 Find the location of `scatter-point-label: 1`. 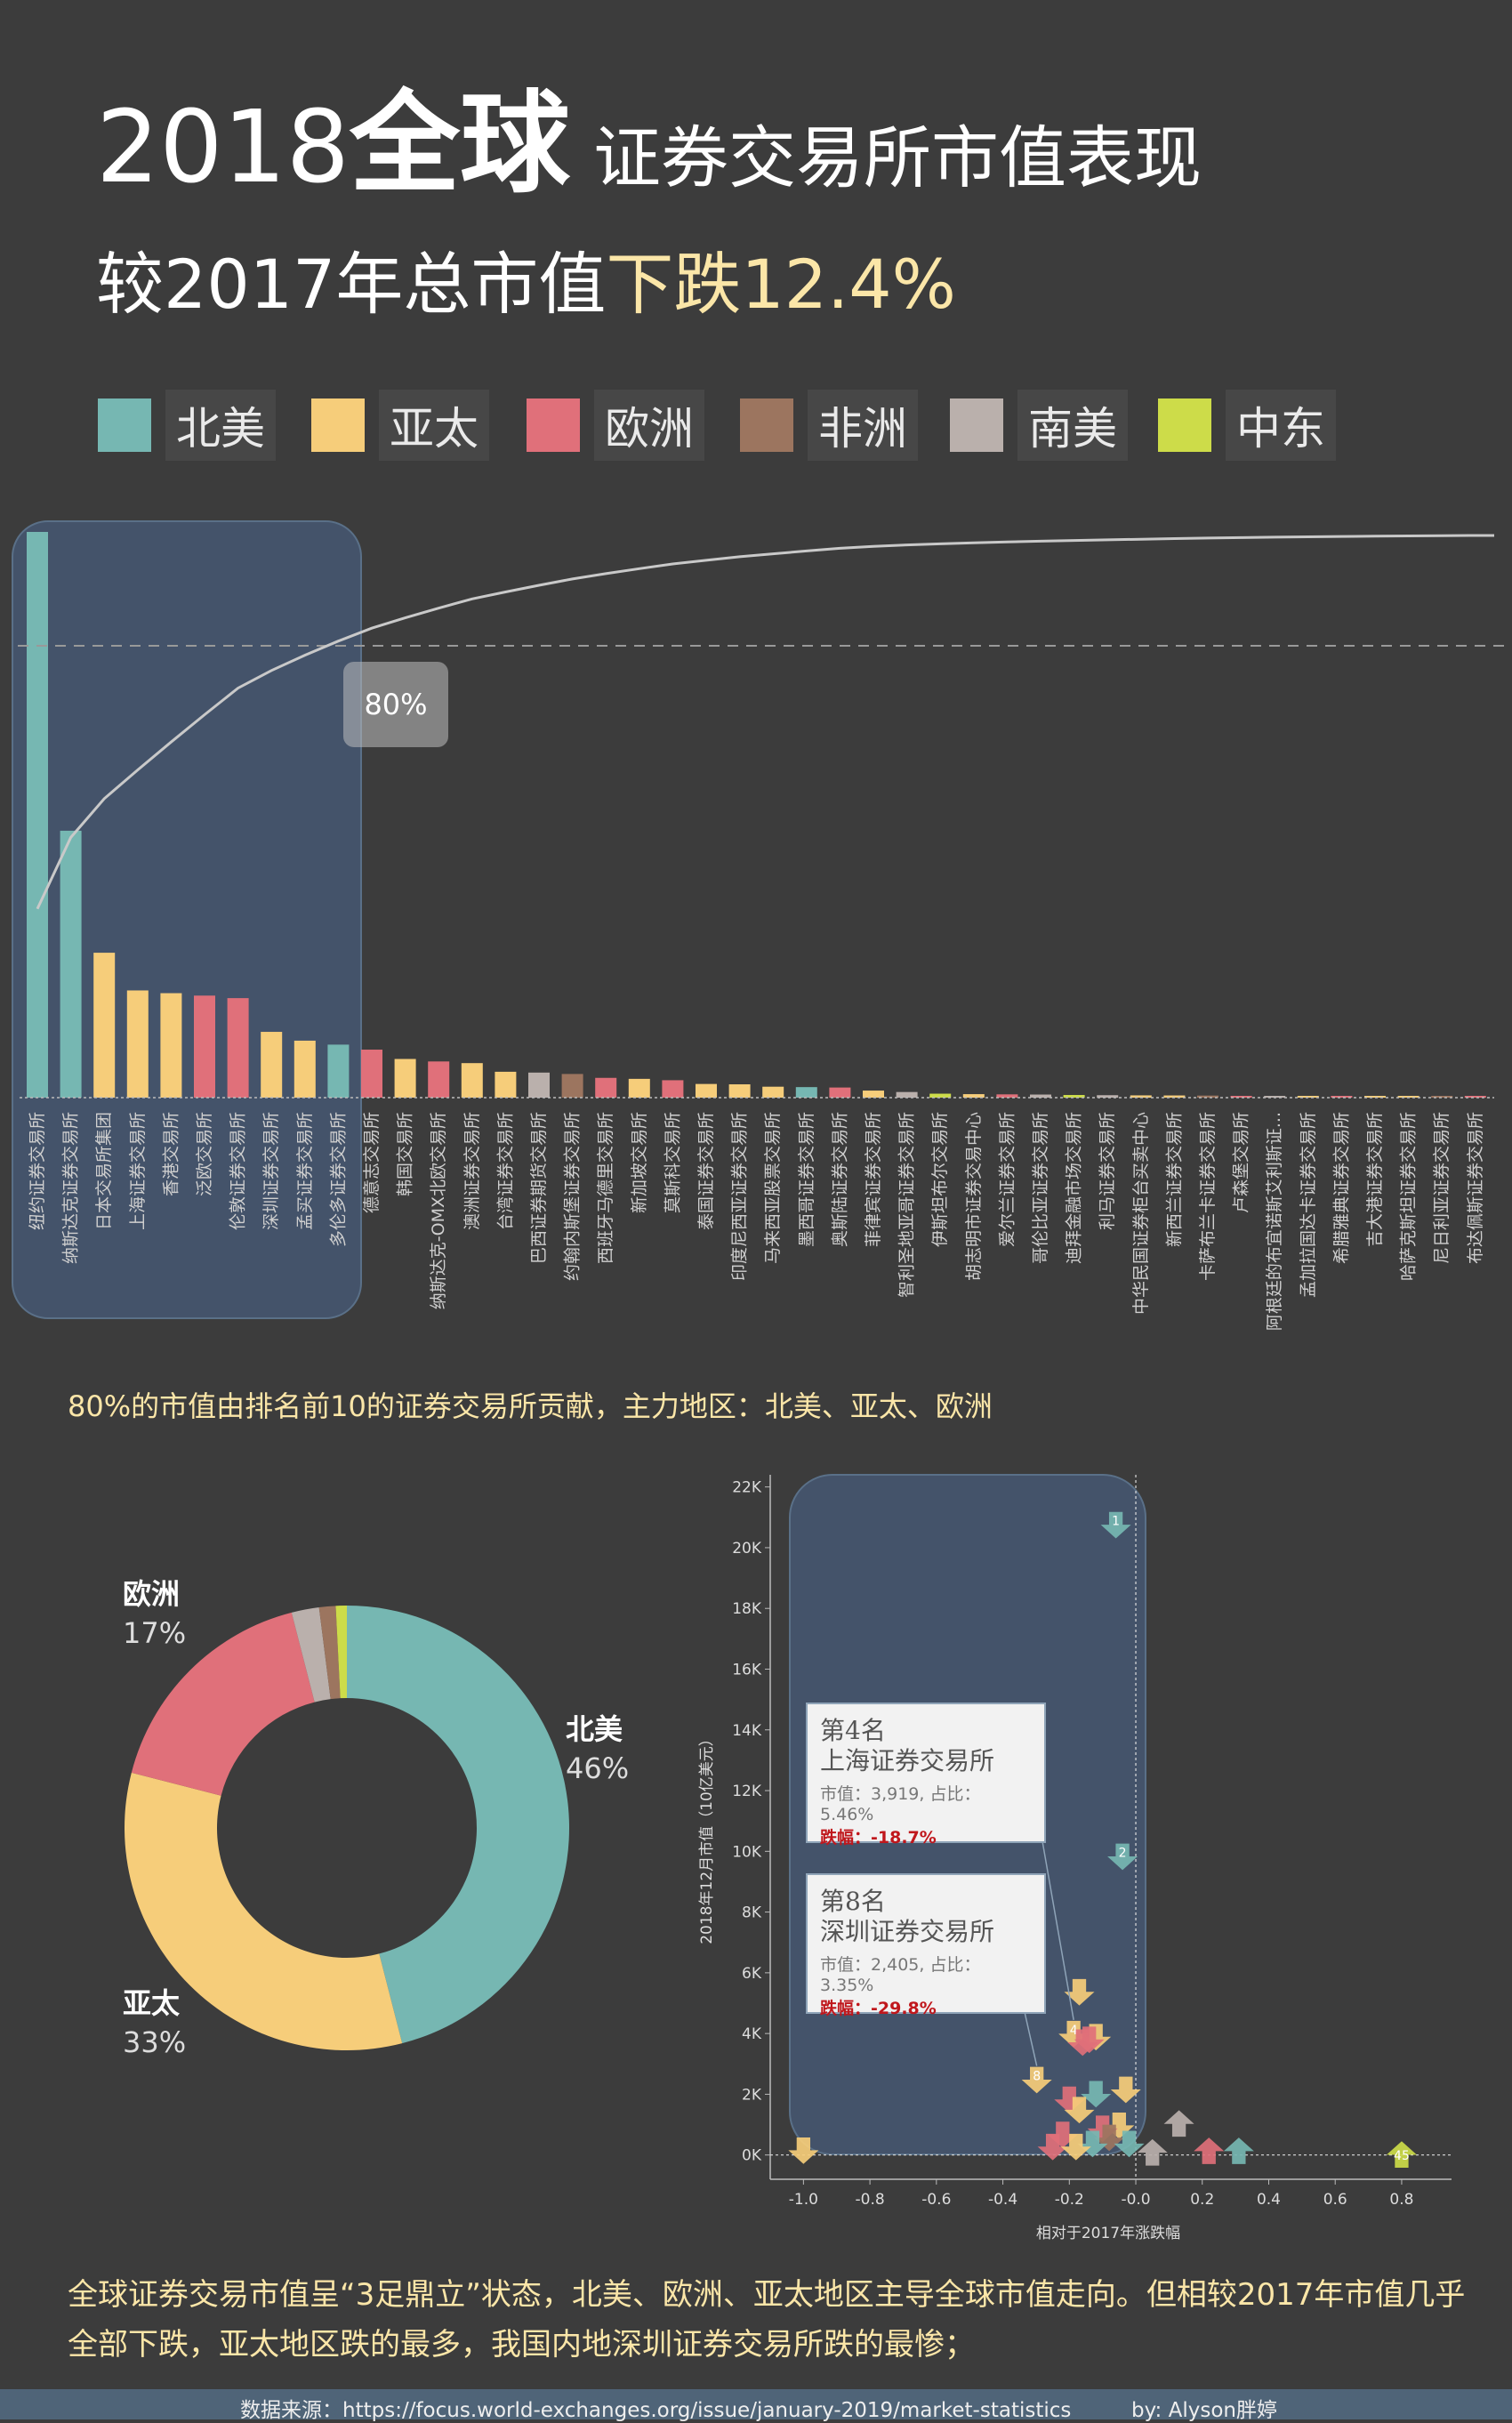

scatter-point-label: 1 is located at coordinates (1116, 1522).